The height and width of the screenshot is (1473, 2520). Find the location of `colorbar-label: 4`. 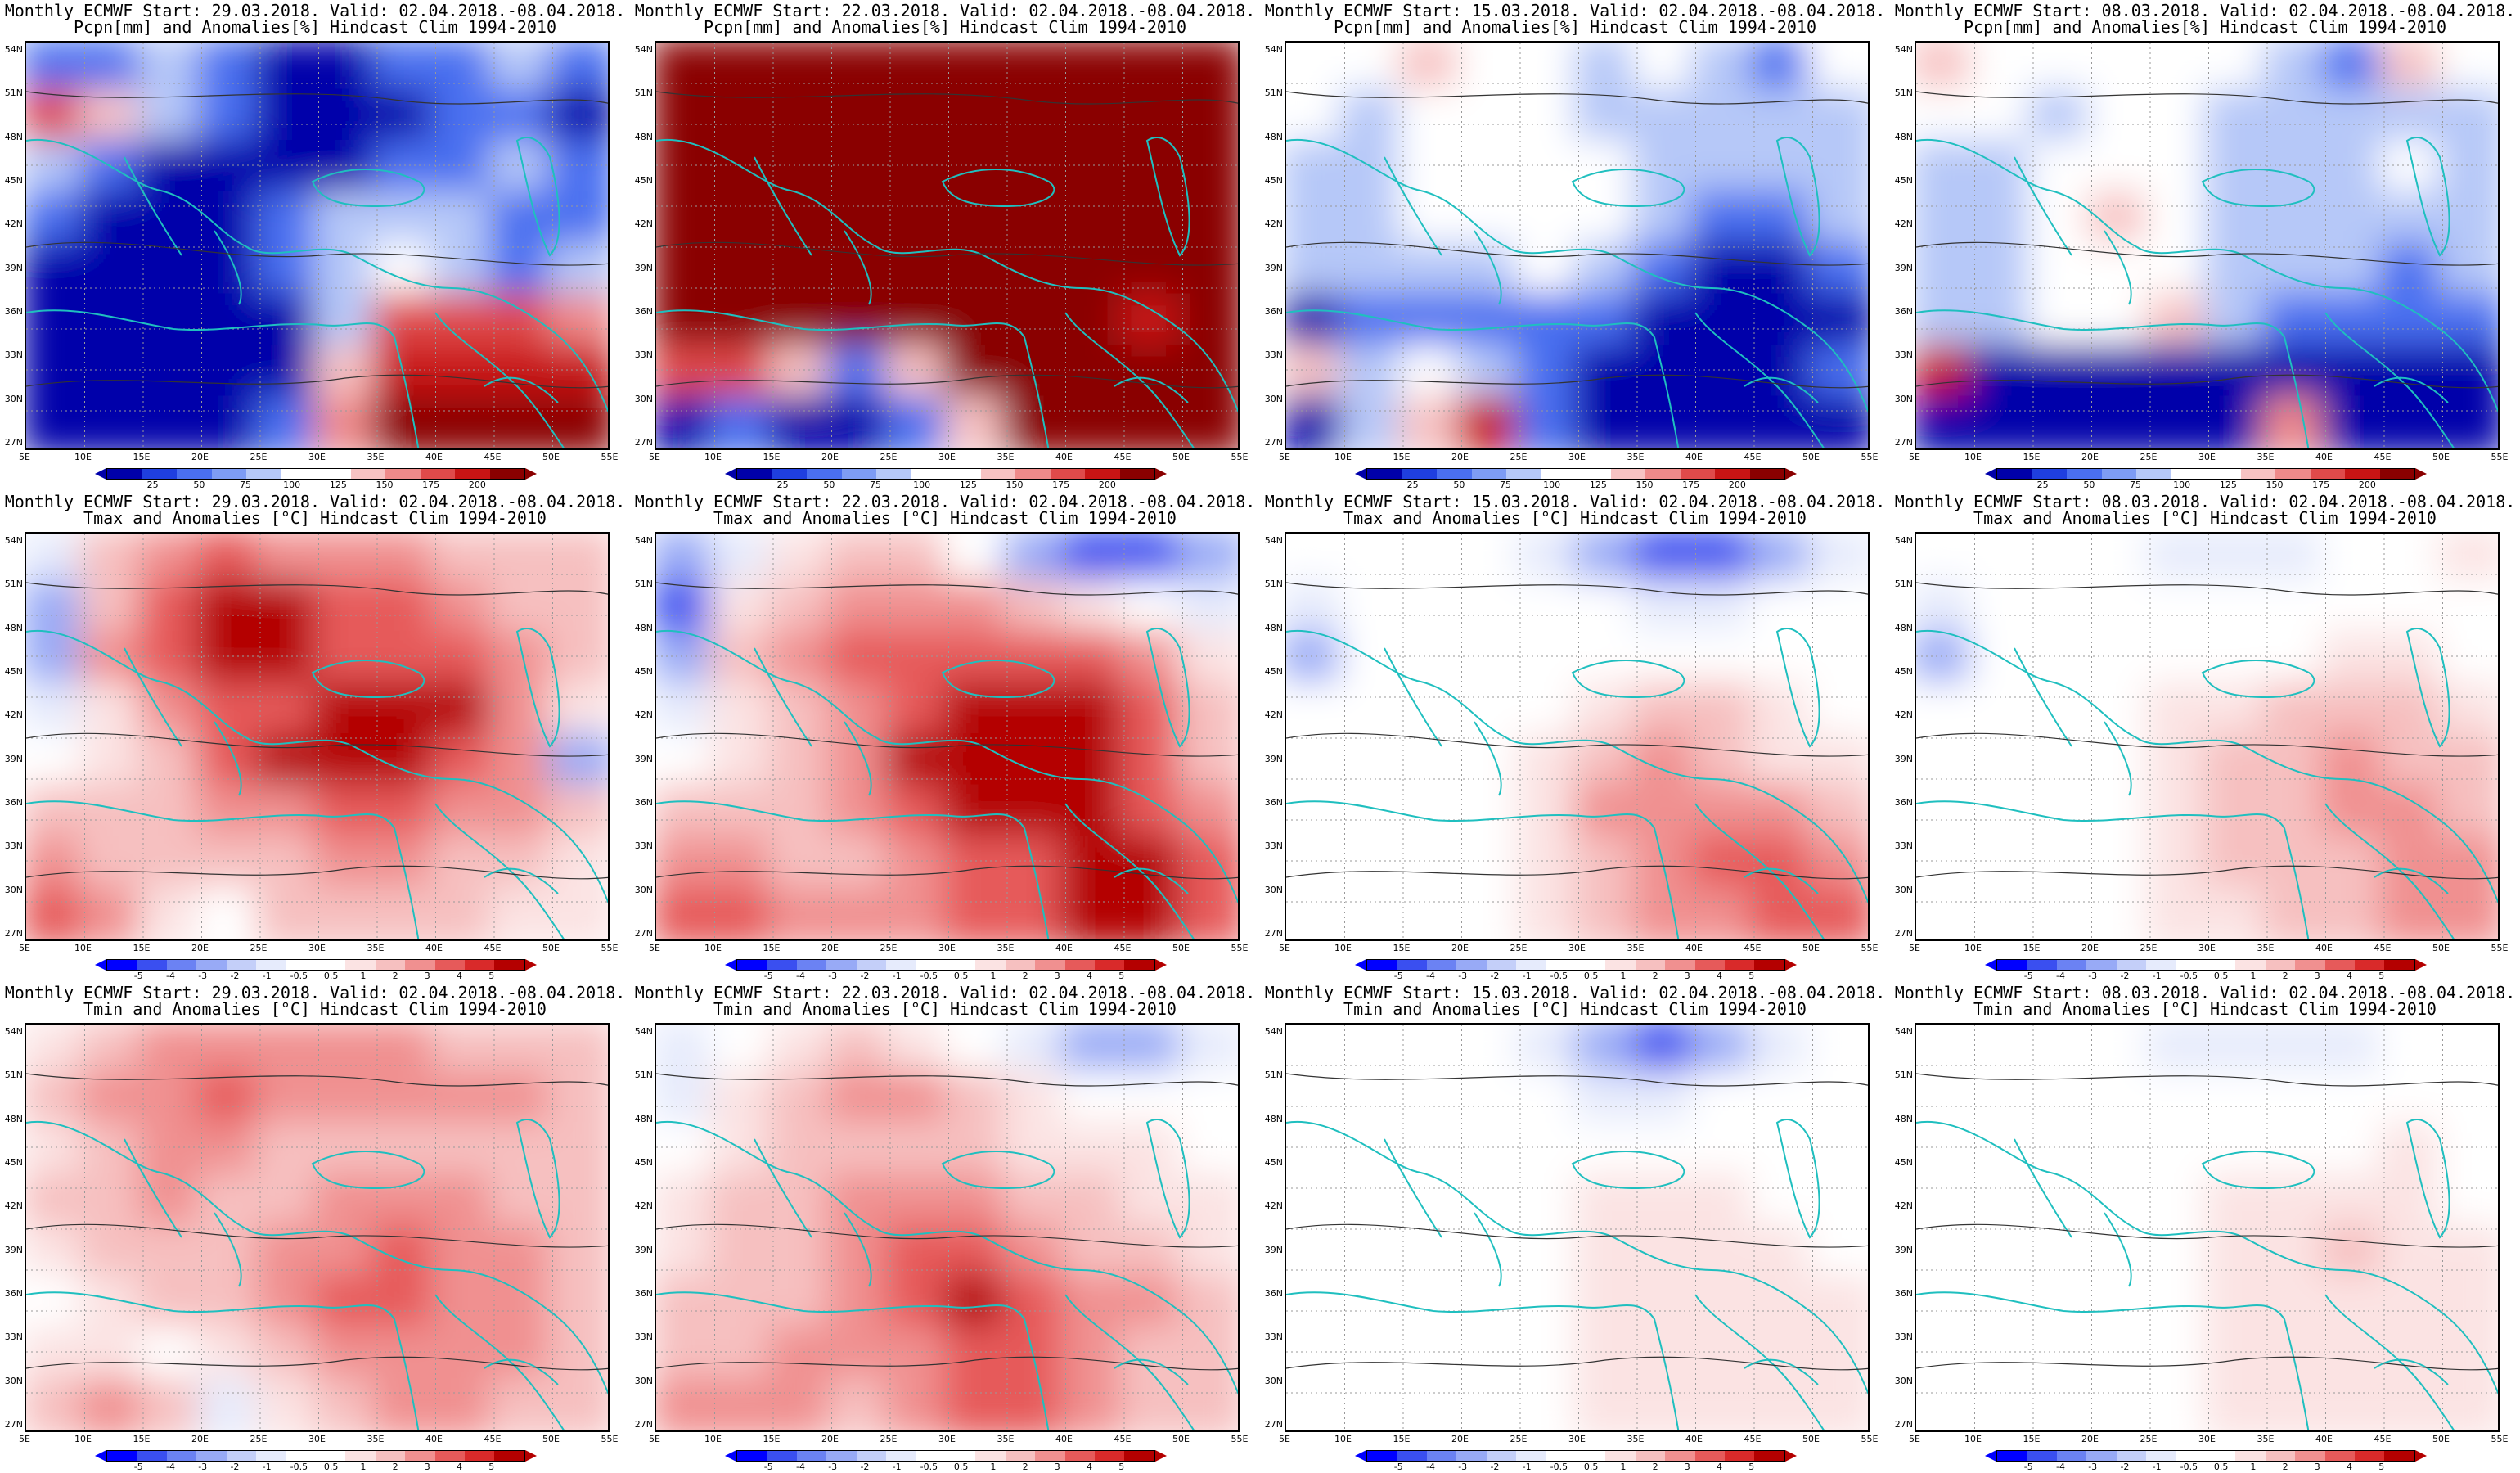

colorbar-label: 4 is located at coordinates (2350, 976).